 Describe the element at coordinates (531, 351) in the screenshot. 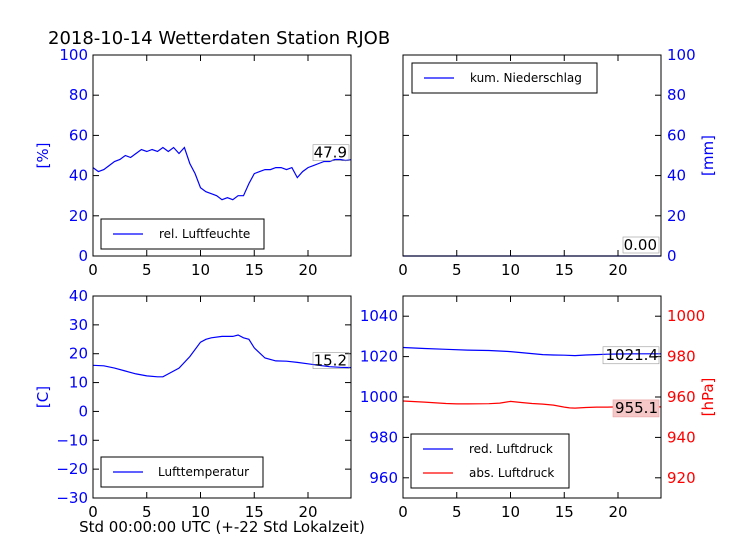

I see `series-line-red-luftdruck` at that location.